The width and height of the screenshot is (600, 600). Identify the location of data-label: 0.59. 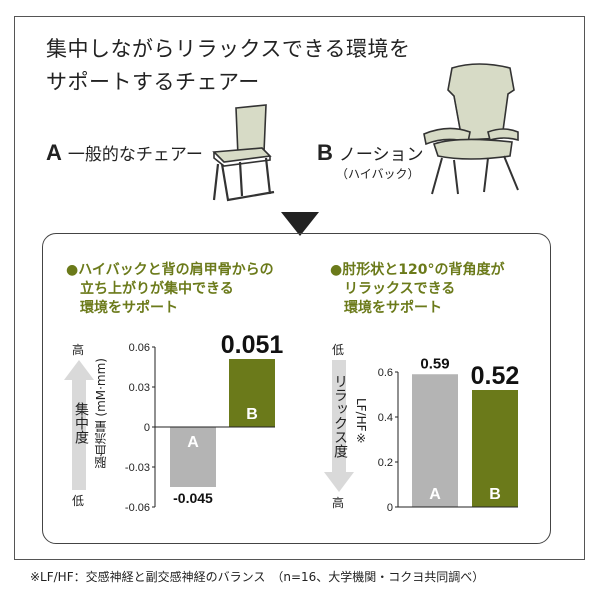
(434, 363).